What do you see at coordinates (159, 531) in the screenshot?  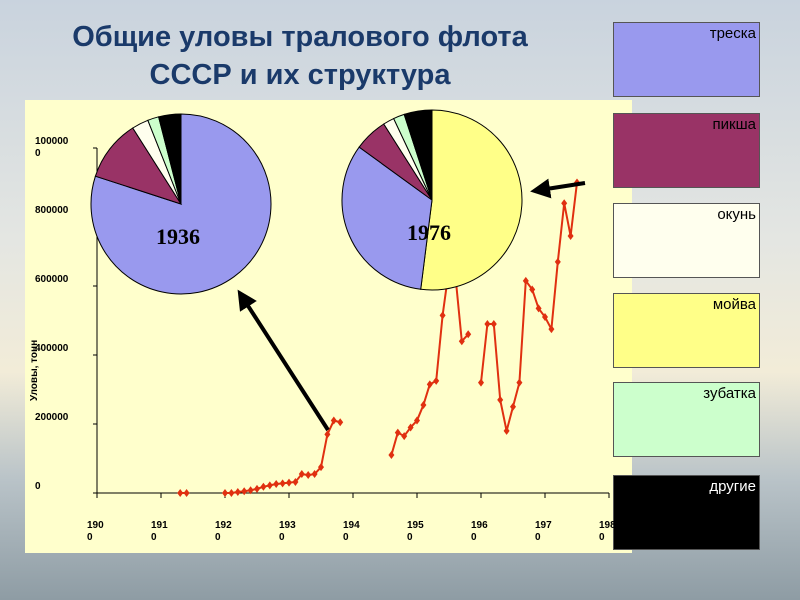 I see `x-tick-label: 1910` at bounding box center [159, 531].